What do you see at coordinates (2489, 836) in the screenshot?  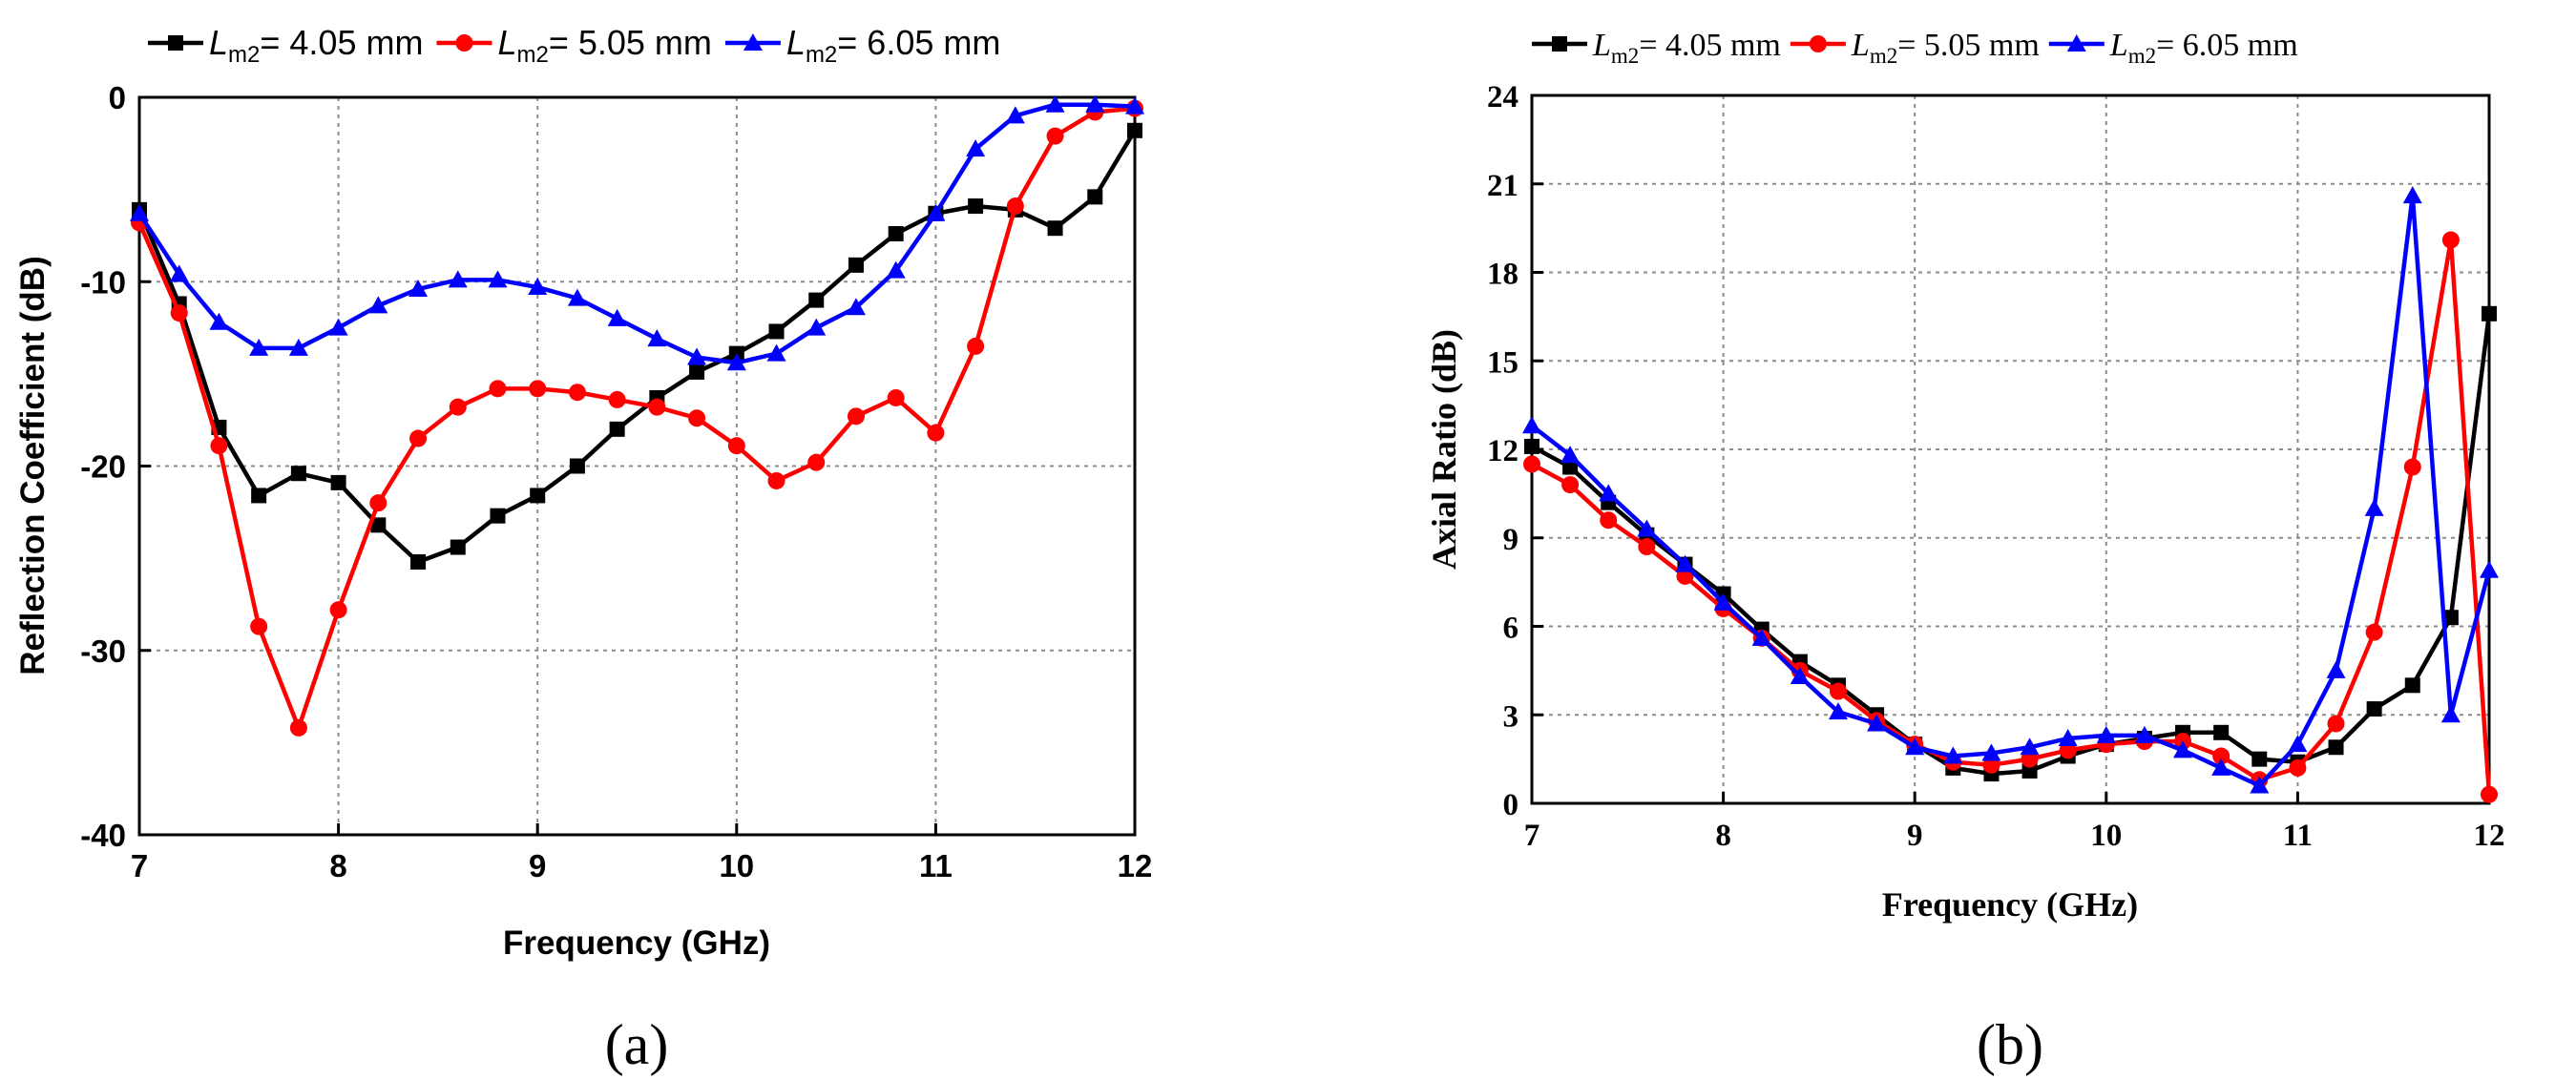 I see `x-tick-label: 12` at bounding box center [2489, 836].